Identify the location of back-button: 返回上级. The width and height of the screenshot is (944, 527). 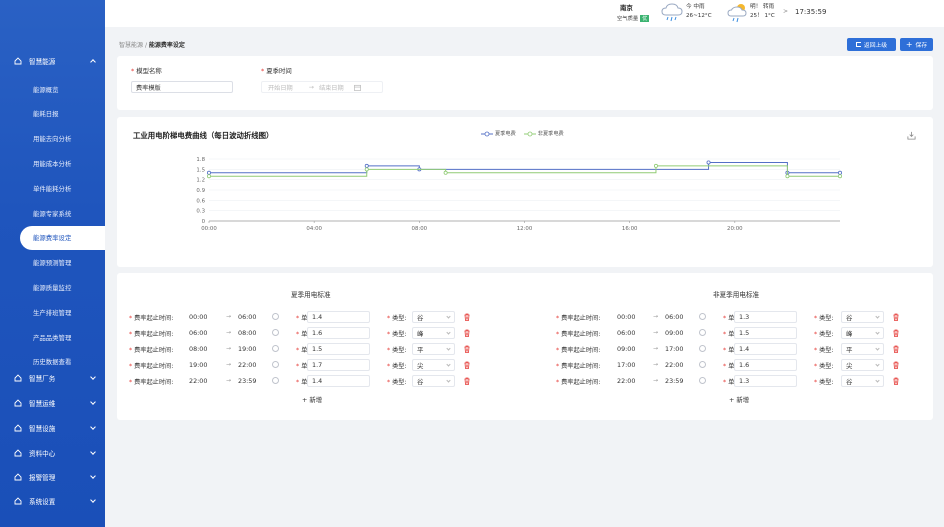
(871, 44).